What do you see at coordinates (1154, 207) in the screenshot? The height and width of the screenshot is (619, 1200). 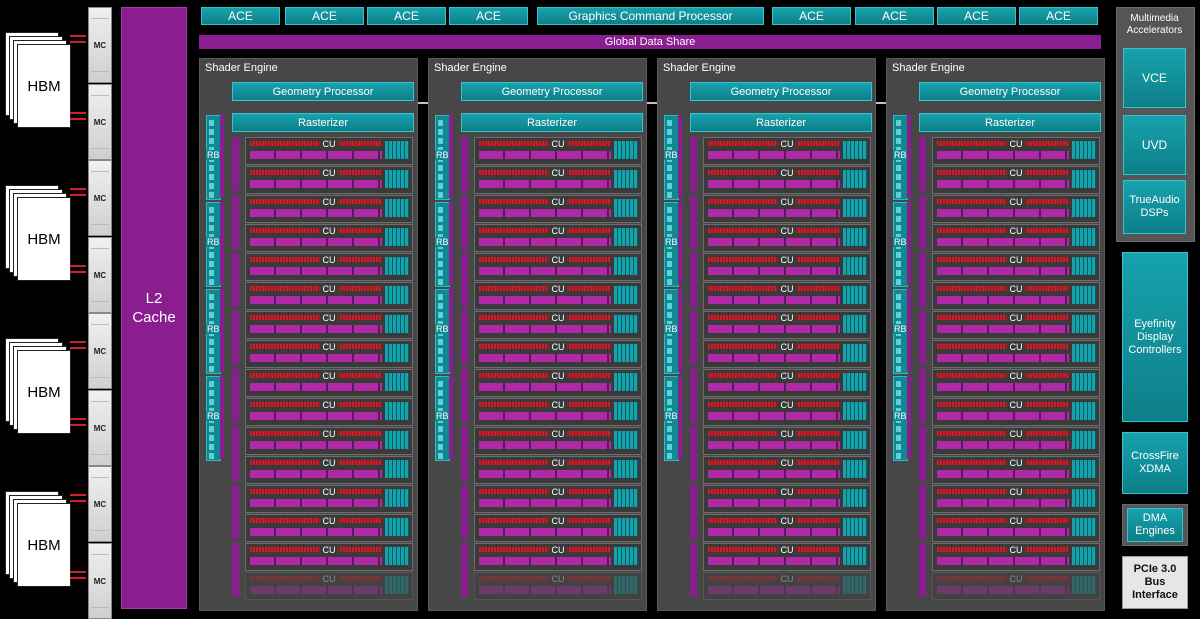 I see `trueaudio-block: TrueAudio DSPs` at bounding box center [1154, 207].